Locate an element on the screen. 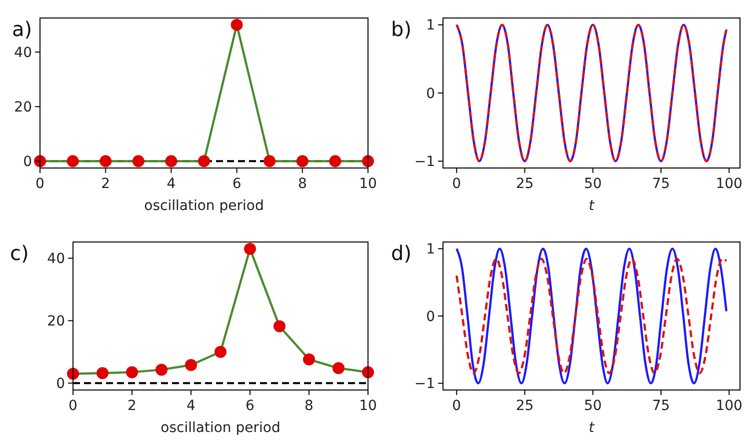 The height and width of the screenshot is (443, 746). line-series is located at coordinates (592, 93).